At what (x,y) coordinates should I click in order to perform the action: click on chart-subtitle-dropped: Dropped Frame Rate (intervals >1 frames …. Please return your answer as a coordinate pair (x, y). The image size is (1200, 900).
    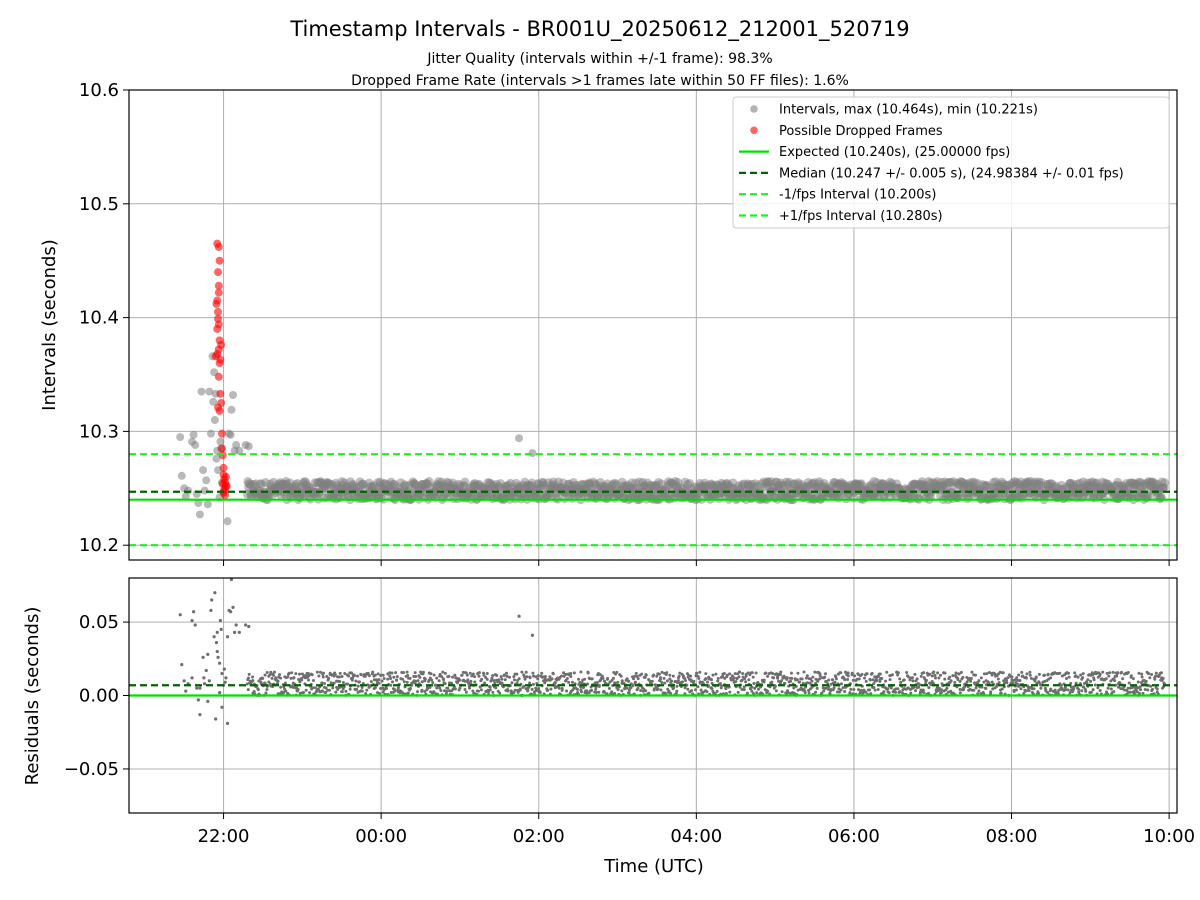
    Looking at the image, I should click on (600, 81).